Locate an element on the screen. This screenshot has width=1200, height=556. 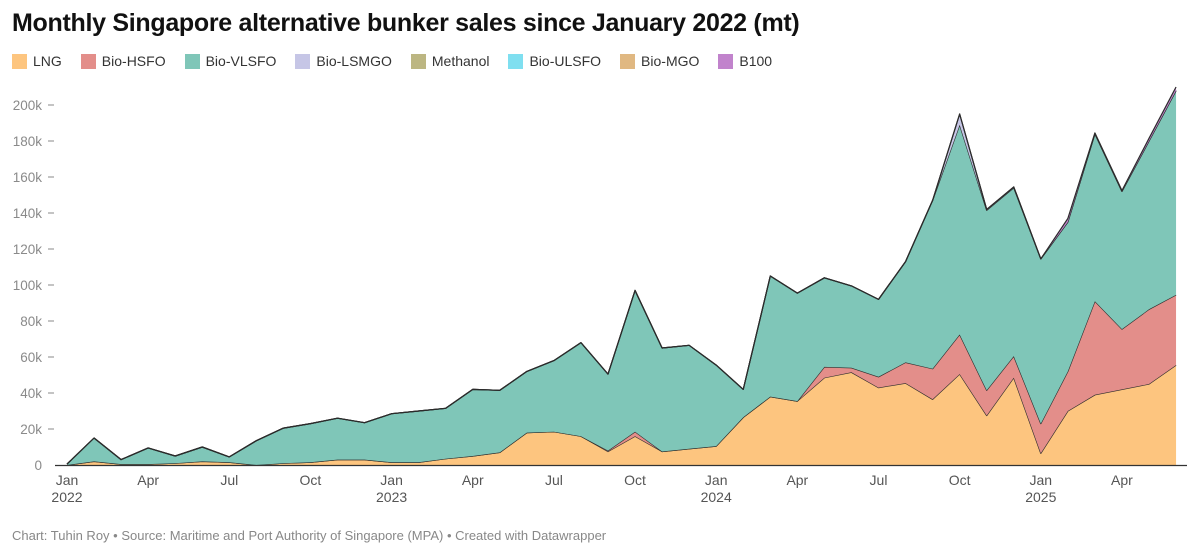
legend-item-bio-lsmgo: Bio-LSMGO is located at coordinates (343, 61).